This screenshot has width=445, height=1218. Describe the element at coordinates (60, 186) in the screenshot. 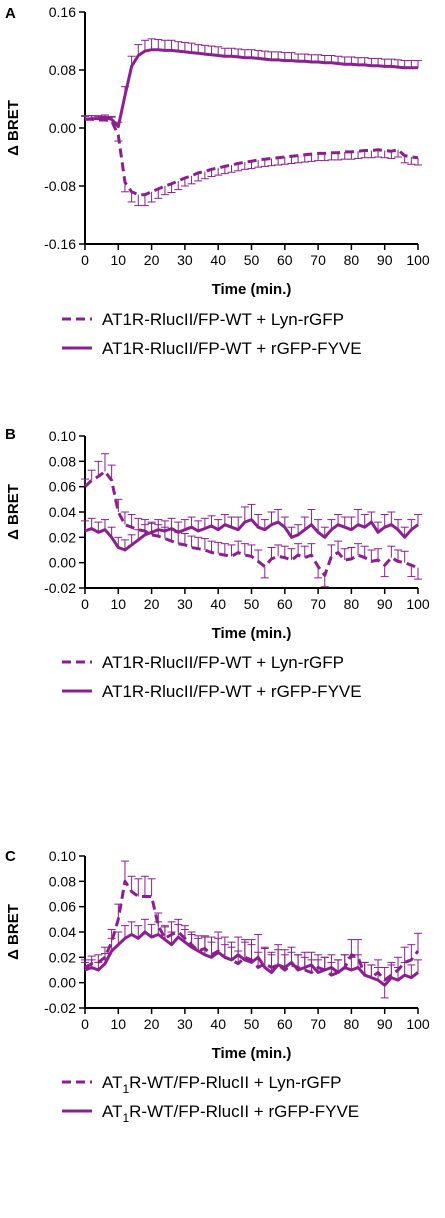

I see `y-tick-label: -0.08` at that location.